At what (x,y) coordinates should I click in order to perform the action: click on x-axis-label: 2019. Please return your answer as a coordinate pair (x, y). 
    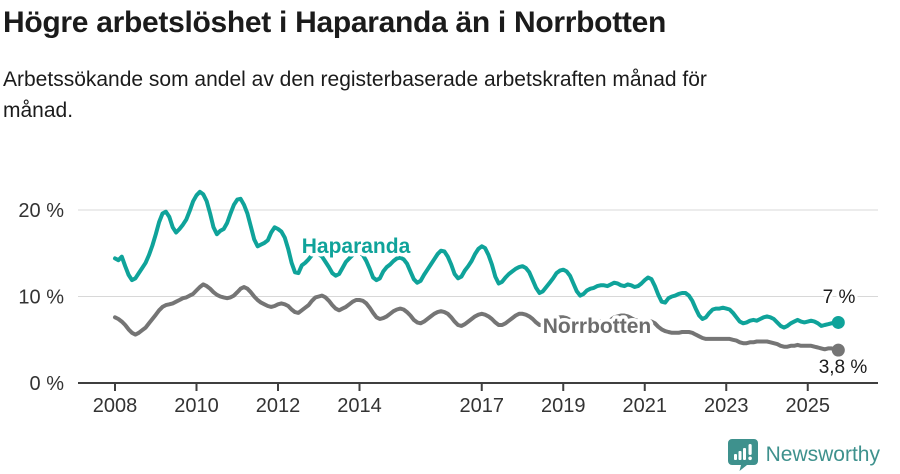
    Looking at the image, I should click on (563, 406).